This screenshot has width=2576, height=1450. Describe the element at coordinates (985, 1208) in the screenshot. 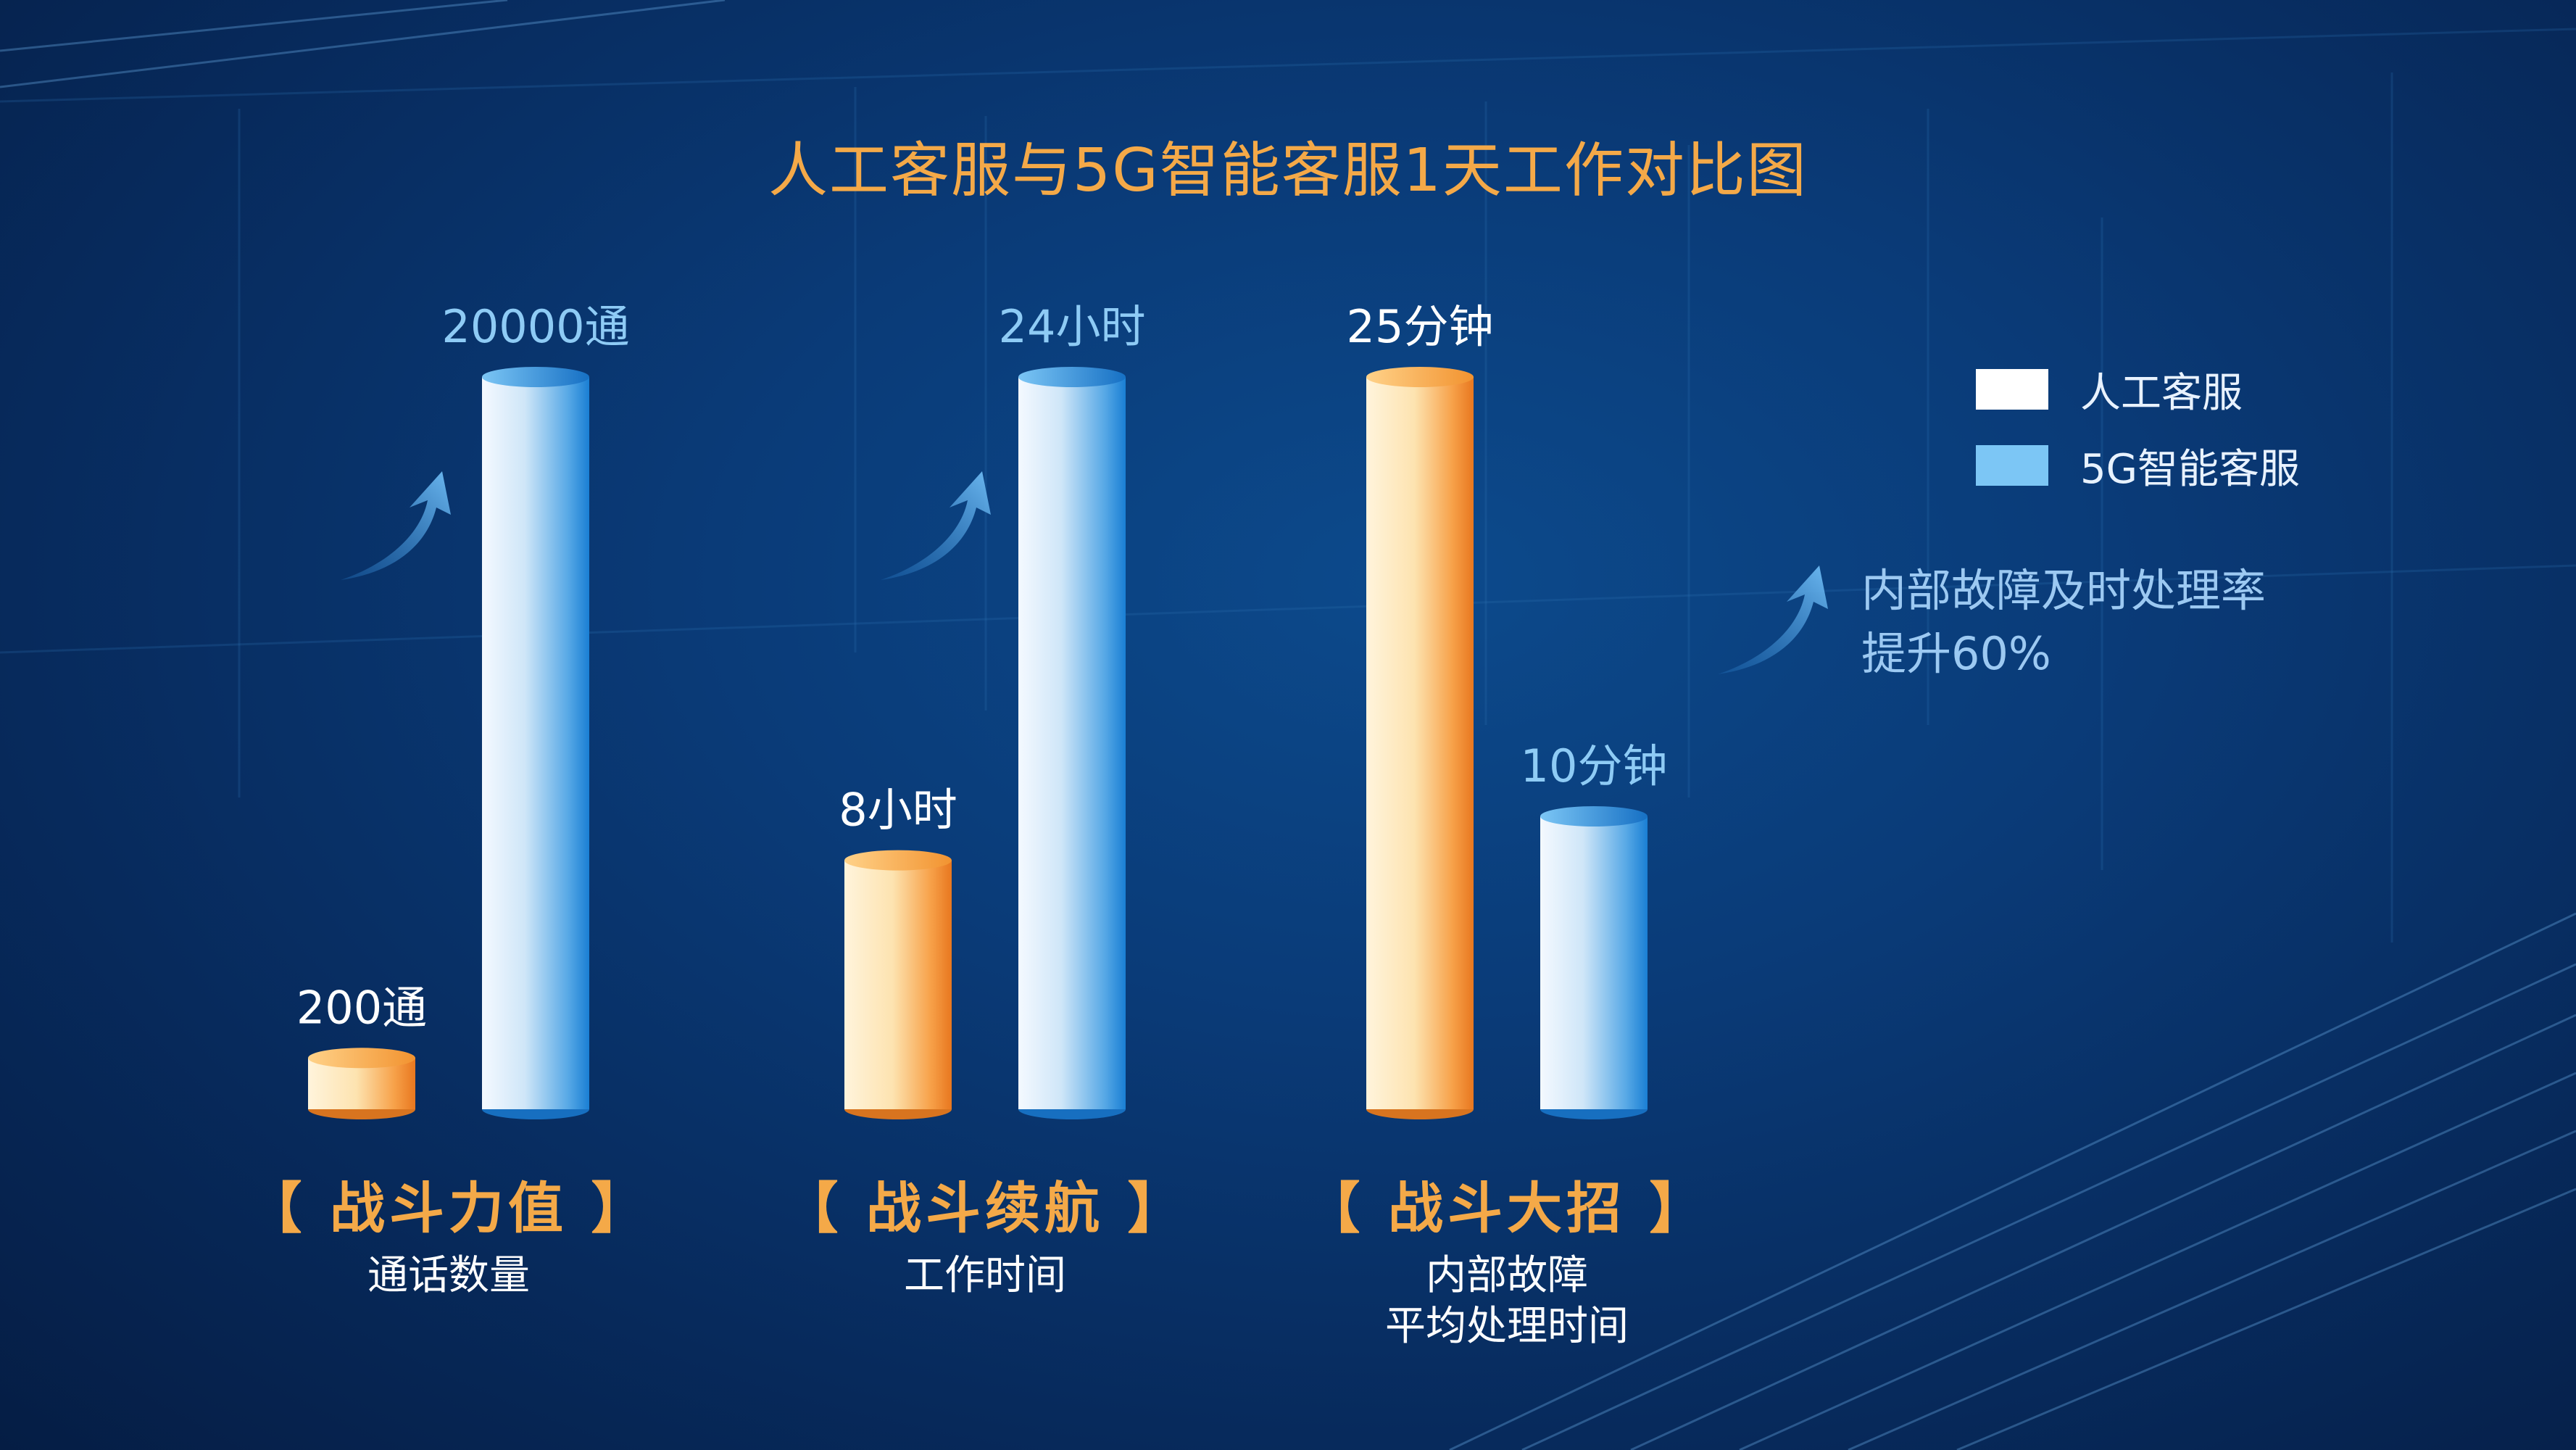

I see `group-title-2: 【 战斗续航 】` at that location.